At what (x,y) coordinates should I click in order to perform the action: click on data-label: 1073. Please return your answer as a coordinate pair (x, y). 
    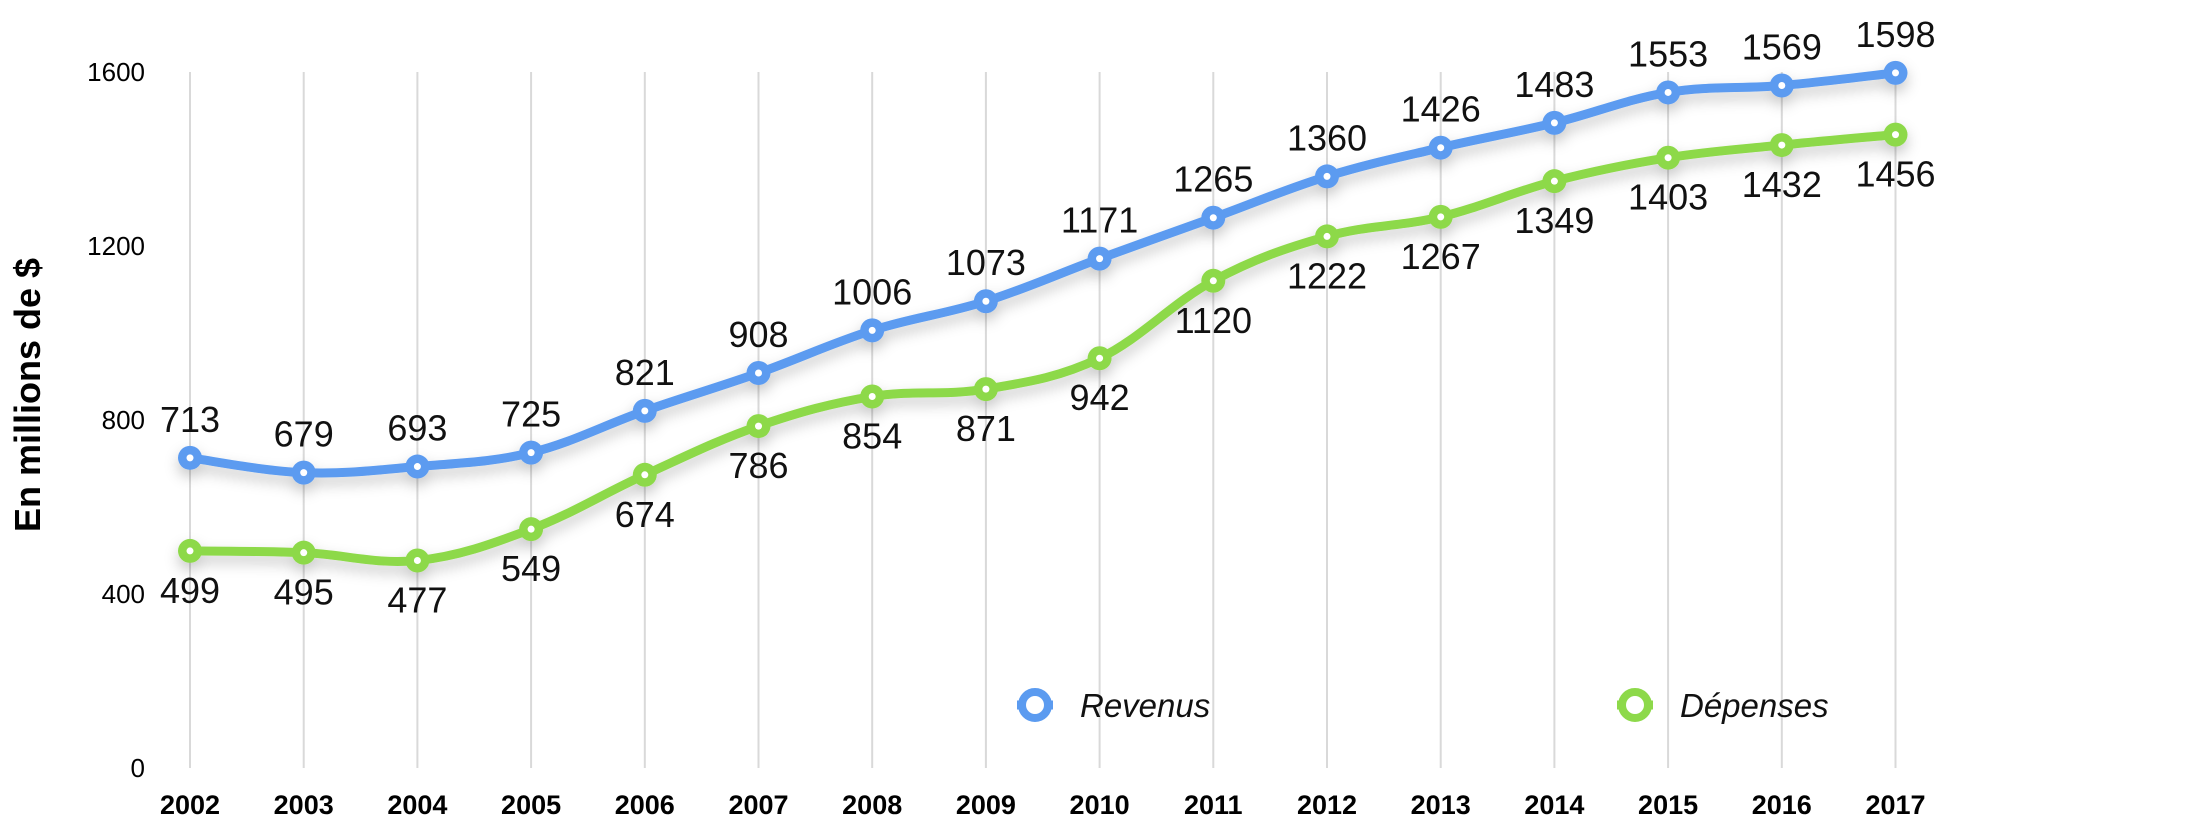
    Looking at the image, I should click on (986, 262).